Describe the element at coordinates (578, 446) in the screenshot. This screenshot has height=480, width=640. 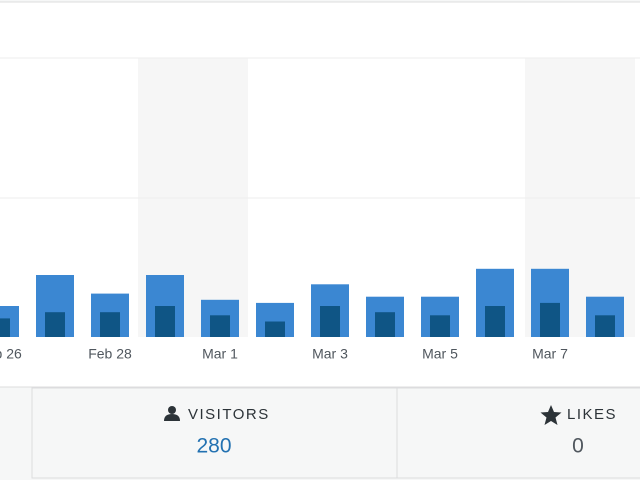
I see `summary-value: 0` at that location.